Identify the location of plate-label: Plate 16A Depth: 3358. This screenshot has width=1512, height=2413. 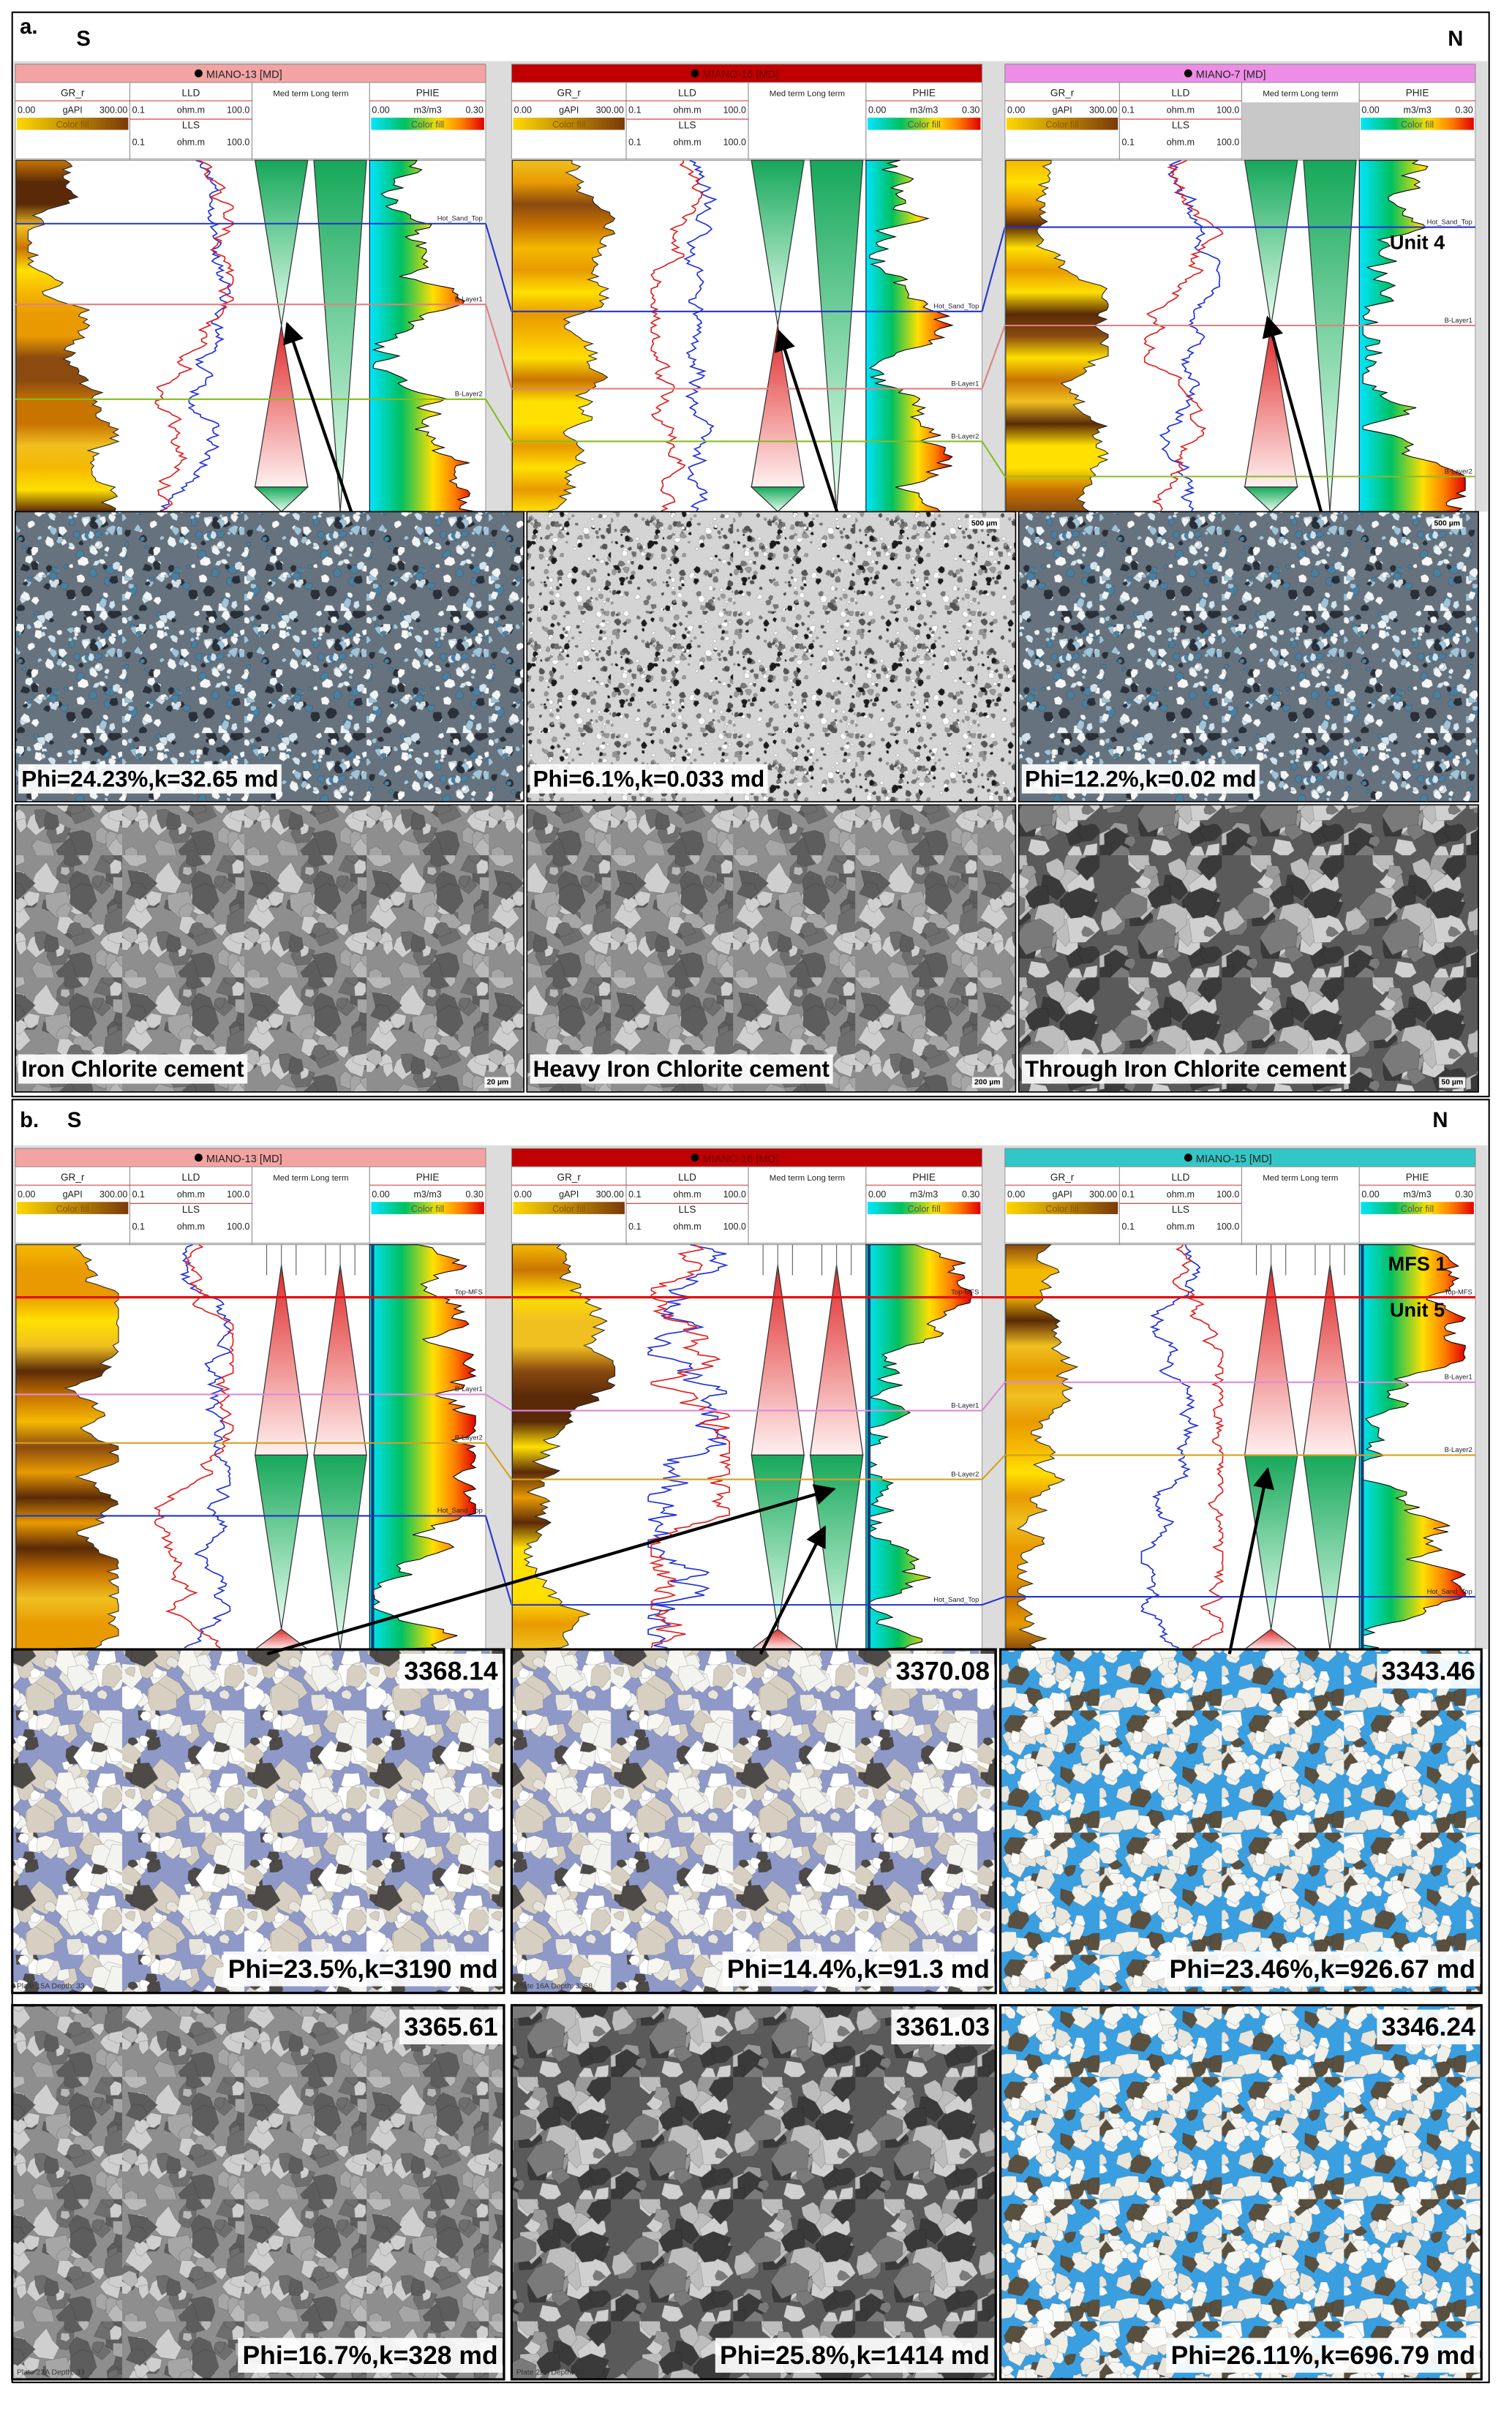
(555, 1986).